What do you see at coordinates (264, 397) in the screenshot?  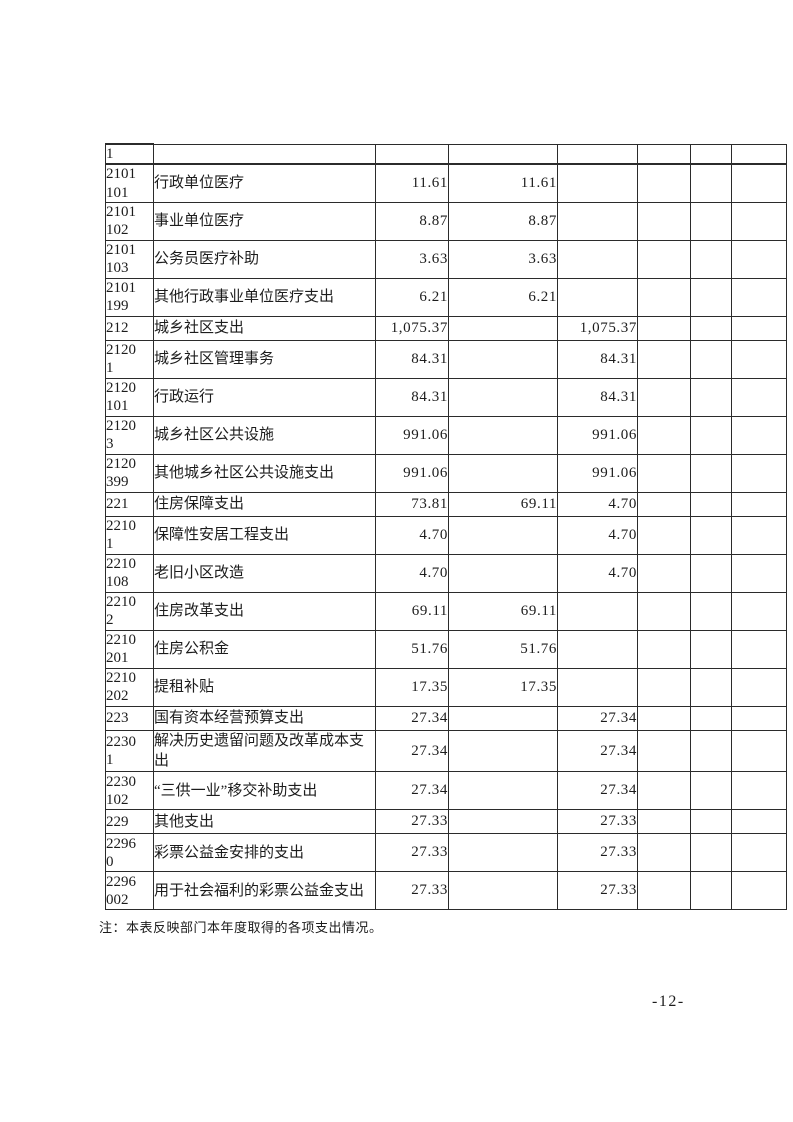 I see `name-cell: 行政运行` at bounding box center [264, 397].